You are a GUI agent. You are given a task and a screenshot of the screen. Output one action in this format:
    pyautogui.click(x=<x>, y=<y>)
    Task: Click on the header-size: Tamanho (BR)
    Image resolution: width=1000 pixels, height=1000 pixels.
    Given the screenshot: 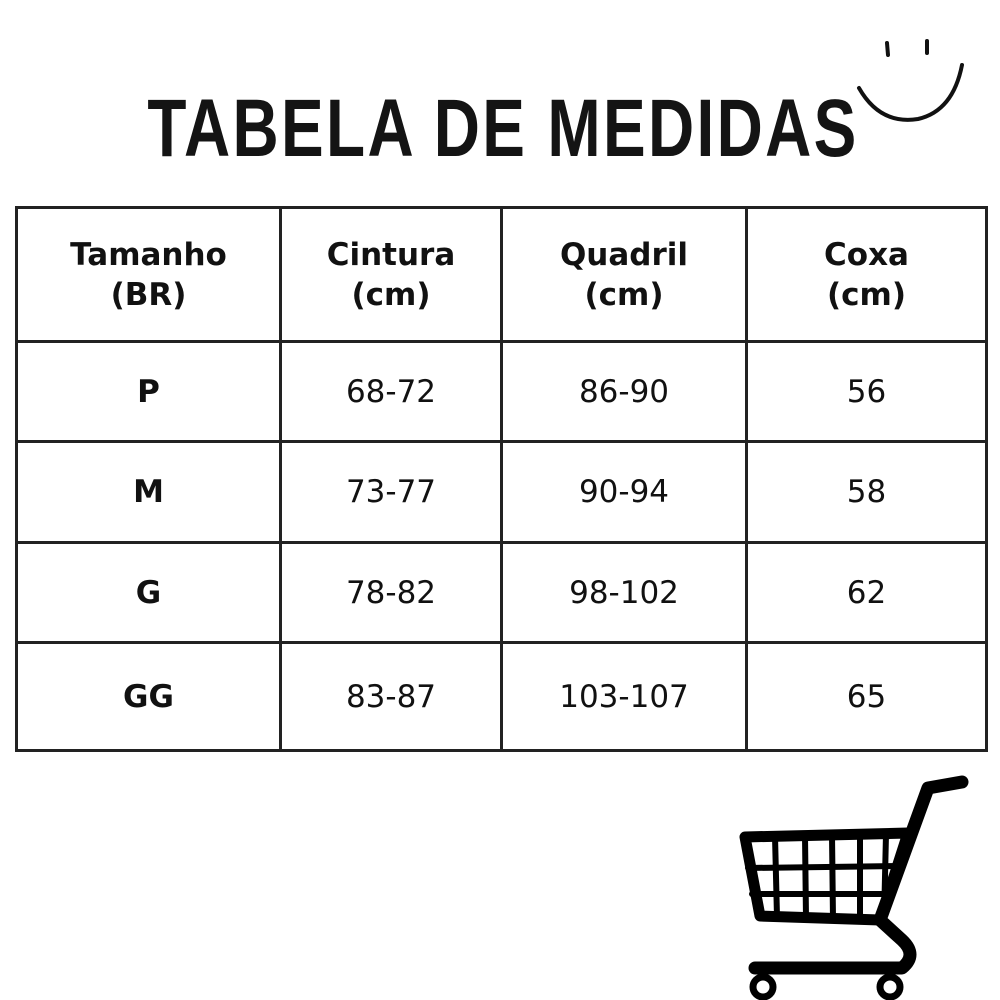 What is the action you would take?
    pyautogui.click(x=148, y=274)
    